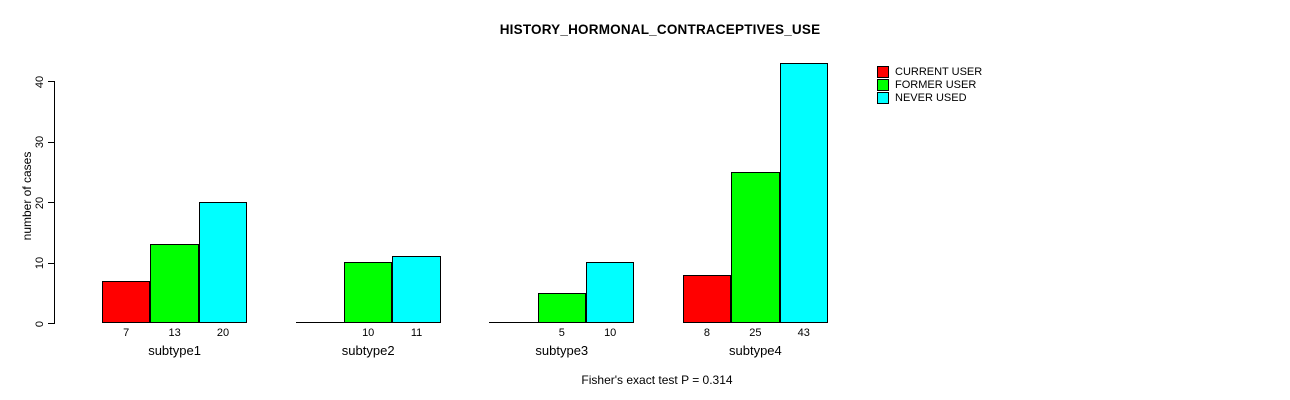 The image size is (1290, 400). What do you see at coordinates (707, 333) in the screenshot?
I see `bar-value-label: 8` at bounding box center [707, 333].